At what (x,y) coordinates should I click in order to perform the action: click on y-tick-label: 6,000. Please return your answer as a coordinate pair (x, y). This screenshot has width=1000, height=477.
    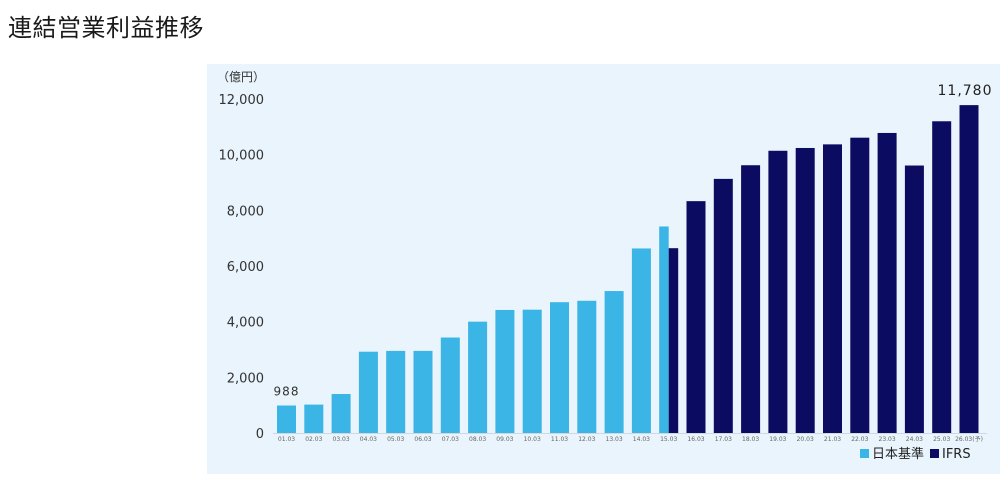
    Looking at the image, I should click on (245, 267).